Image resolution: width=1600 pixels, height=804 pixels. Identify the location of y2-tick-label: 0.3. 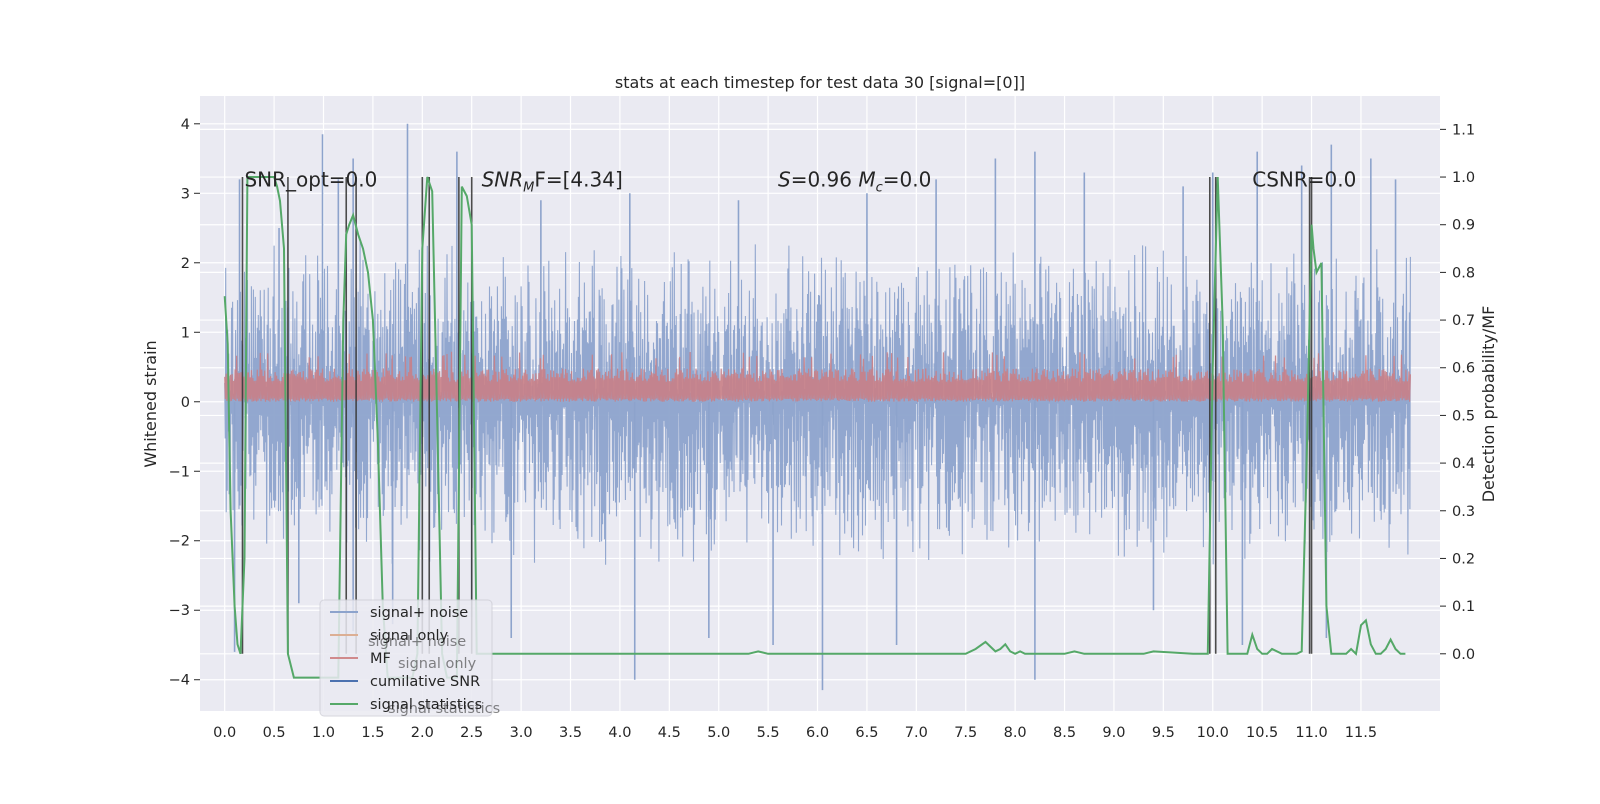
(1463, 512).